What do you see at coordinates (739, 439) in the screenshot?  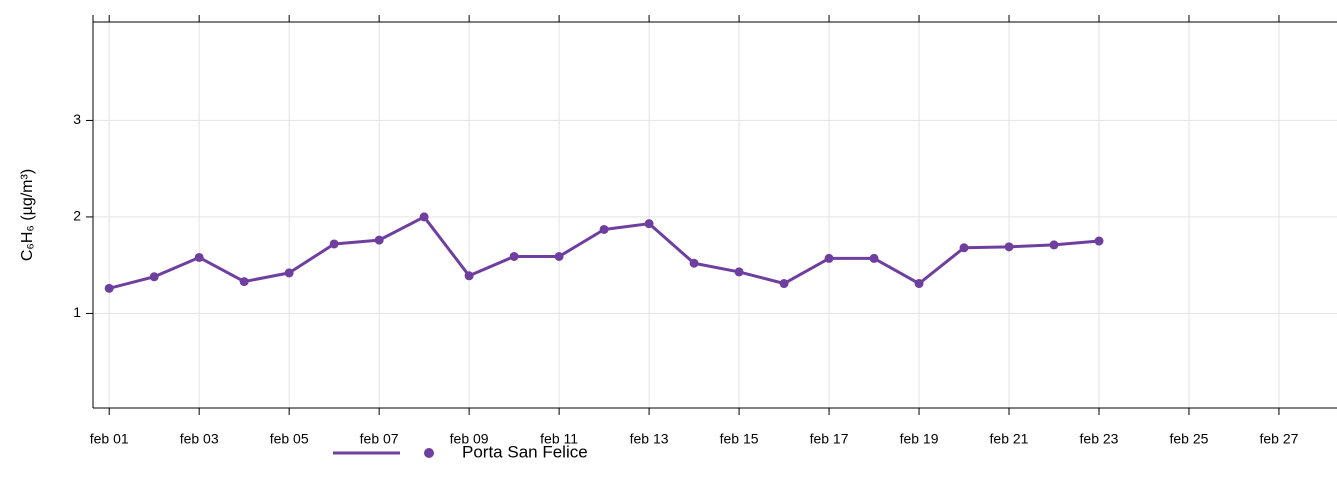 I see `x-tick-label: feb 15` at bounding box center [739, 439].